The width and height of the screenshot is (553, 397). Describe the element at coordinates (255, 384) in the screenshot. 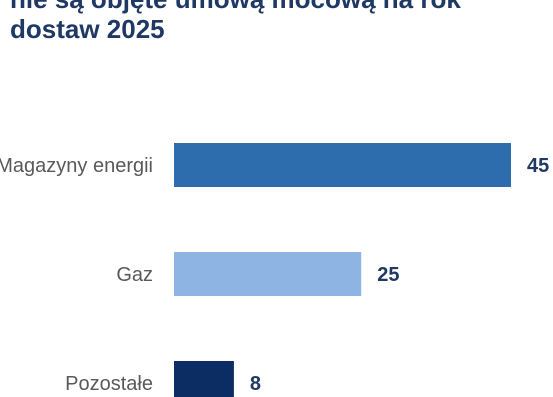

I see `value-label-3: 8` at that location.